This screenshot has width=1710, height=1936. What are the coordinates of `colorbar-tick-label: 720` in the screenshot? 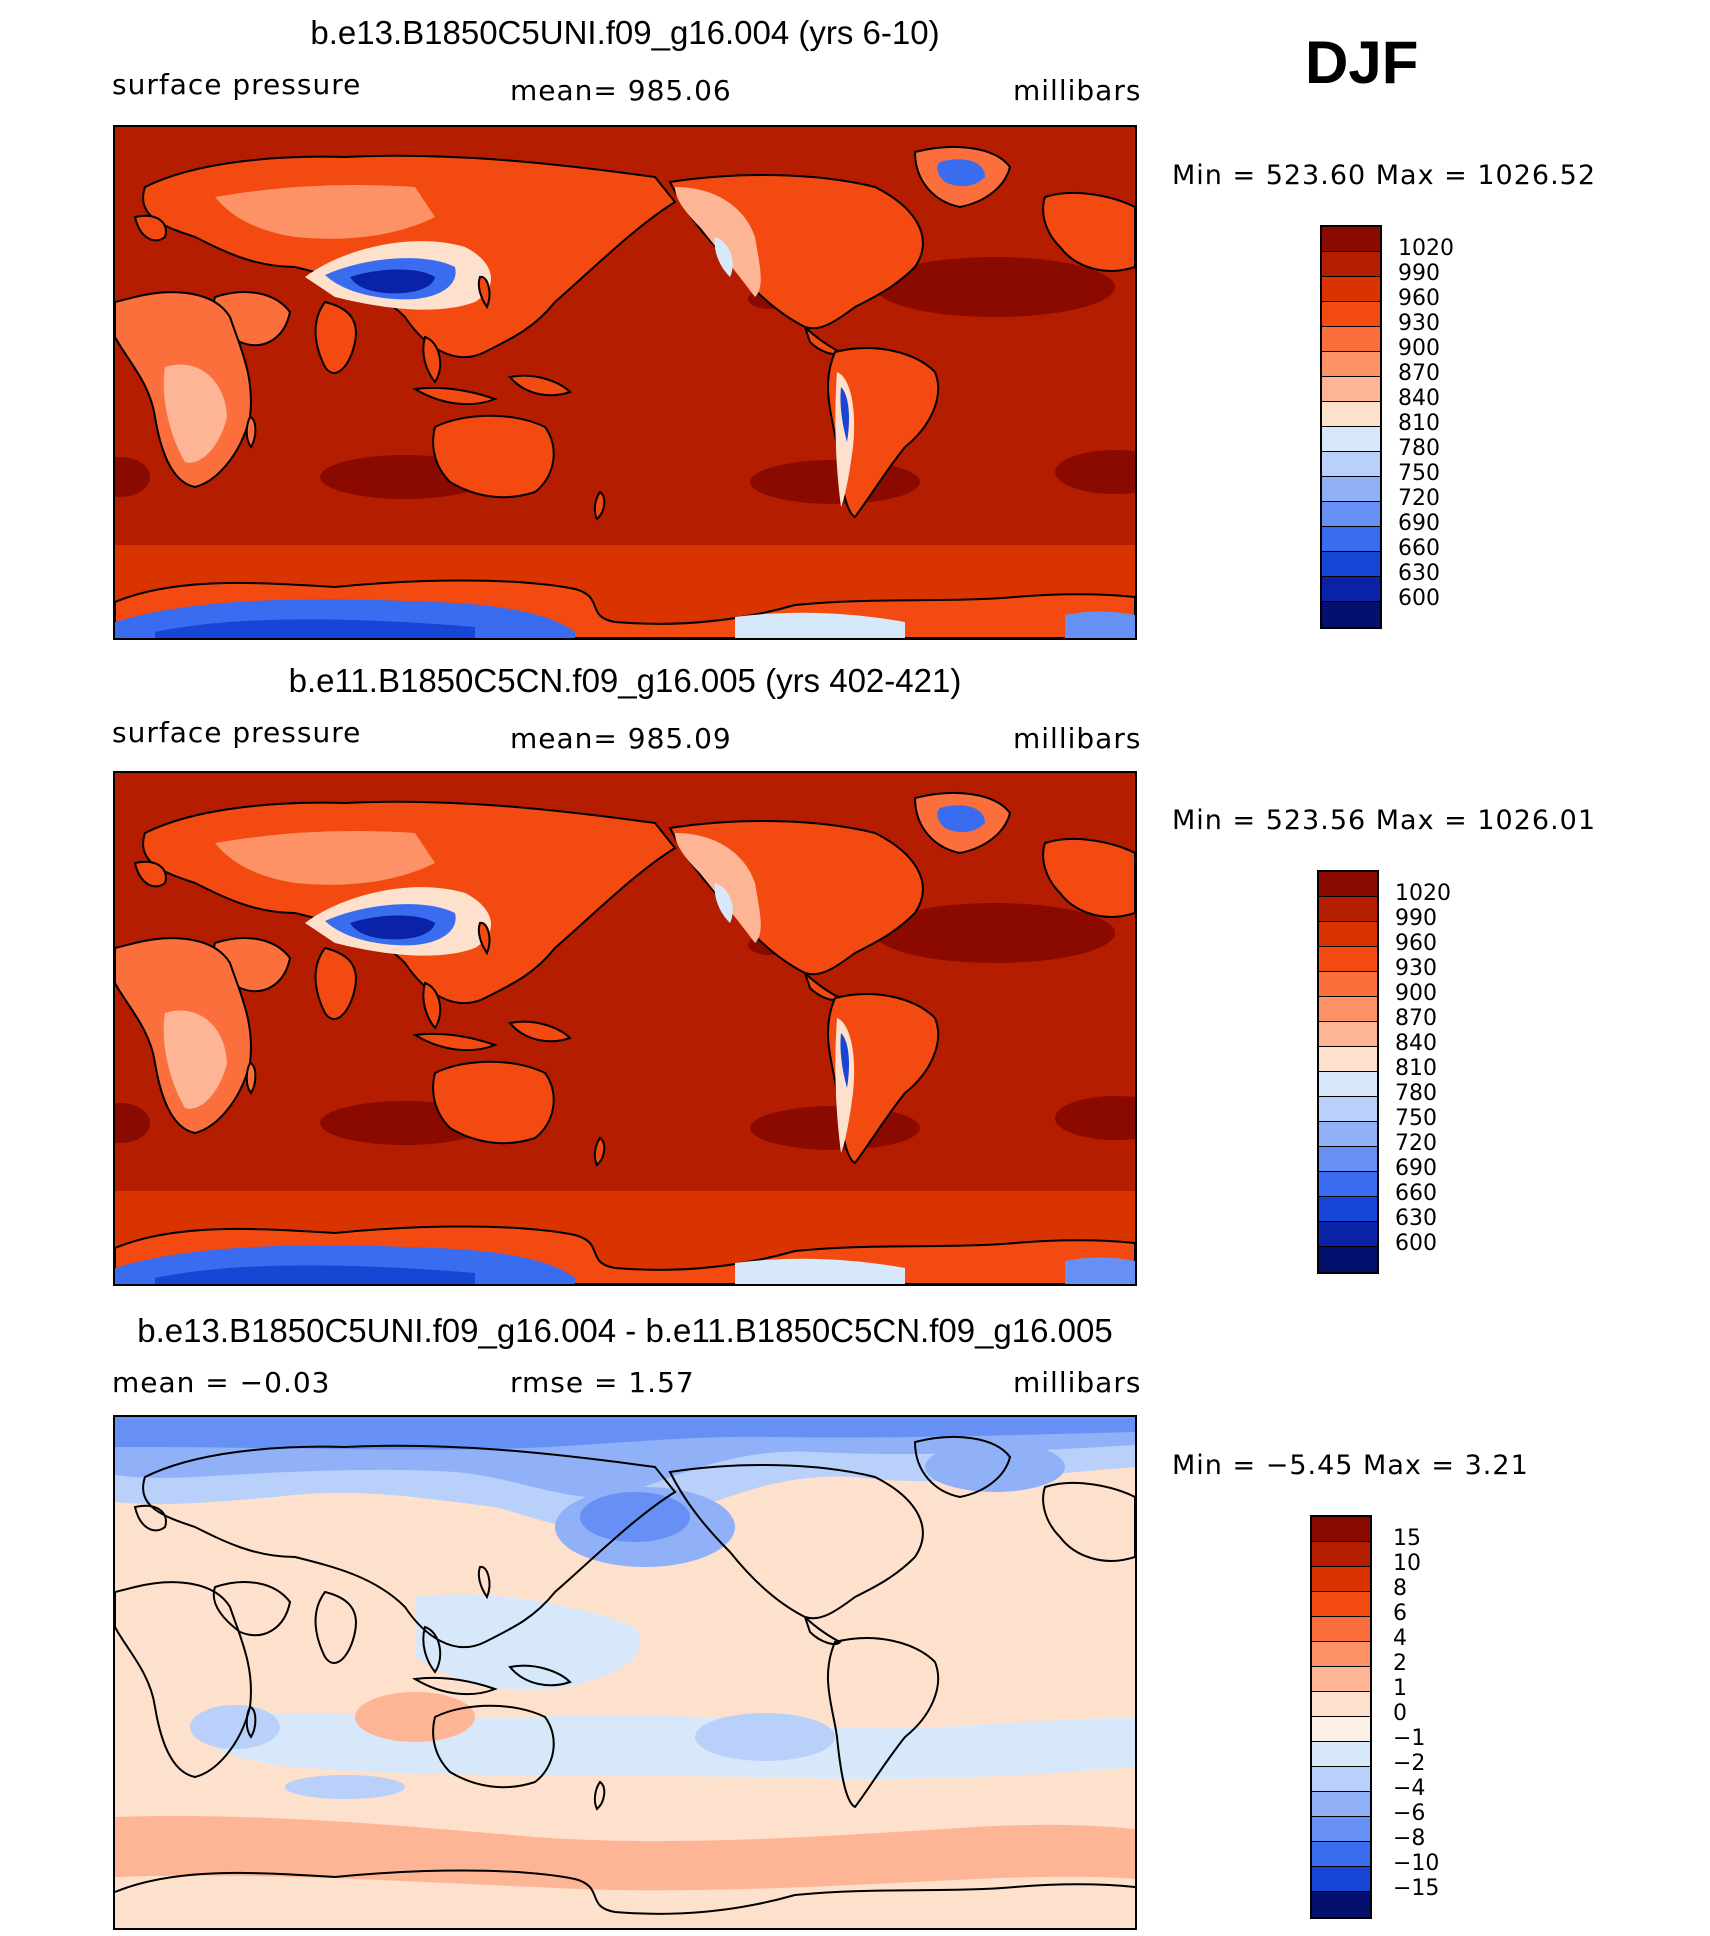 It's located at (1416, 1143).